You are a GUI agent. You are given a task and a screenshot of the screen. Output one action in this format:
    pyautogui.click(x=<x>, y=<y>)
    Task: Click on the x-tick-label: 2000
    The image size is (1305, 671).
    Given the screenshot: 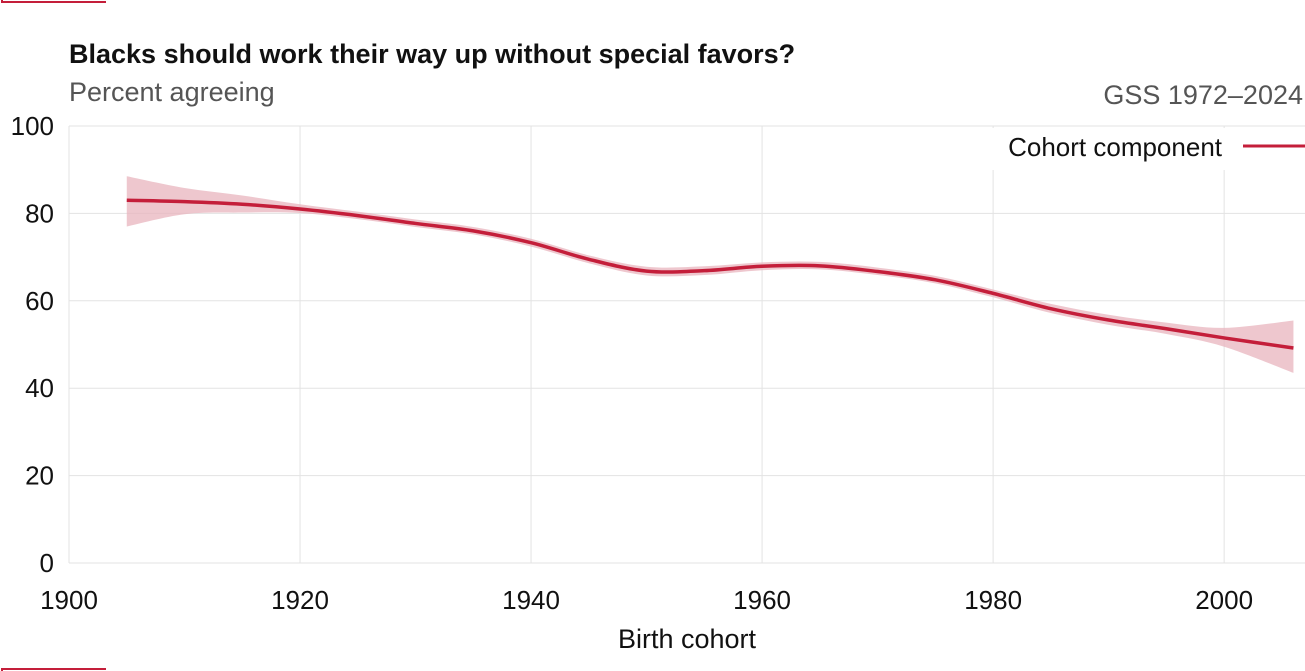 What is the action you would take?
    pyautogui.click(x=1224, y=600)
    